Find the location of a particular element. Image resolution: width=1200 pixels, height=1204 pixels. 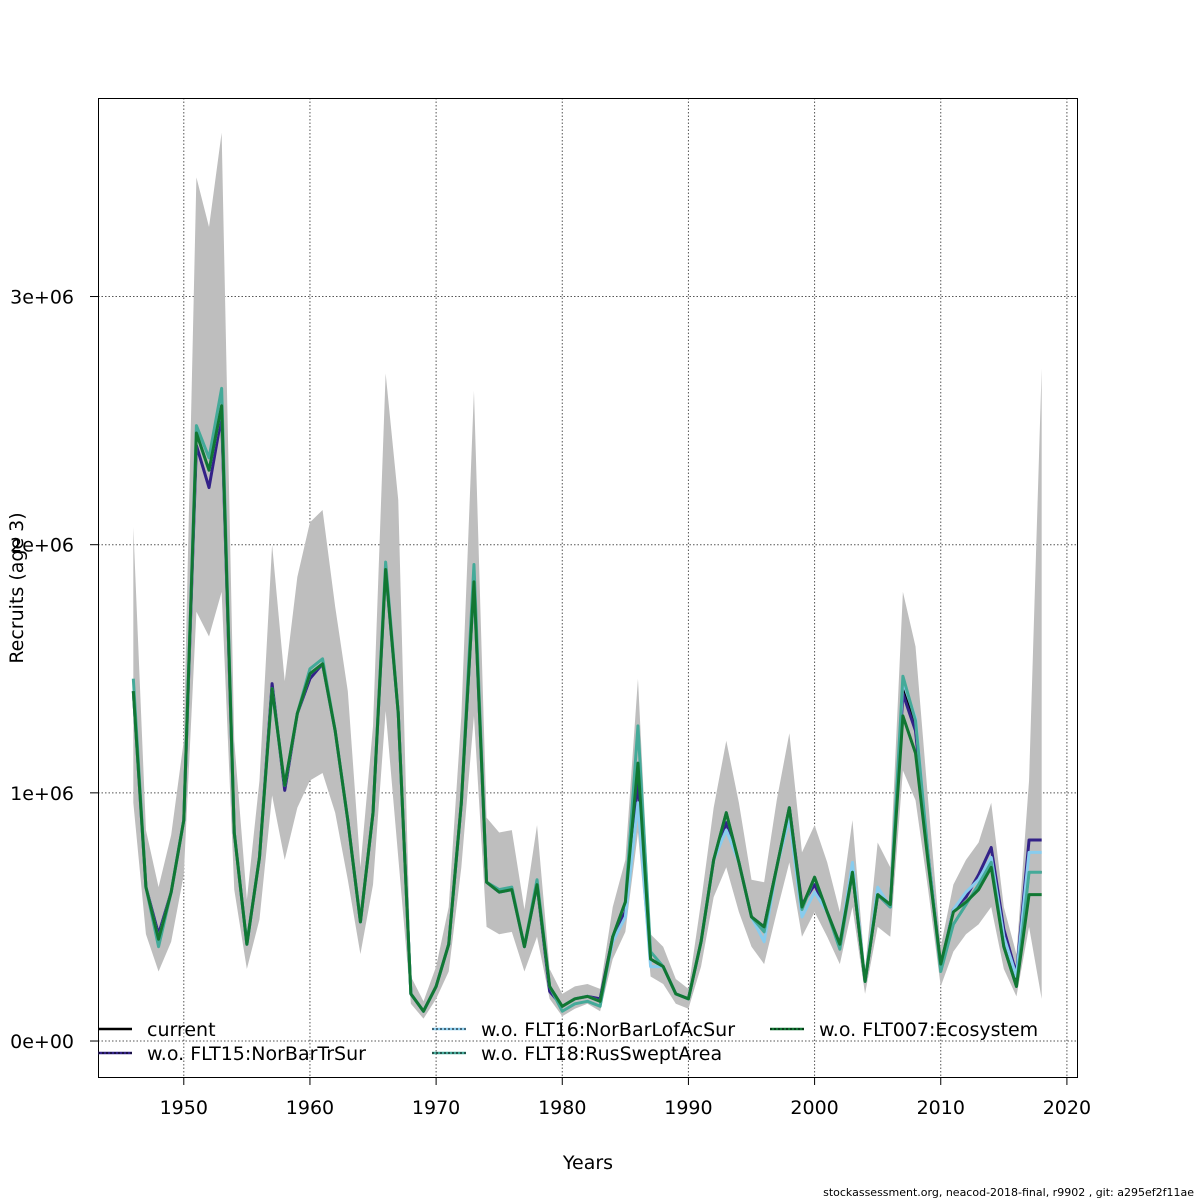

legend-item: w.o. FLT15:NorBarTrSur is located at coordinates (232, 1054).